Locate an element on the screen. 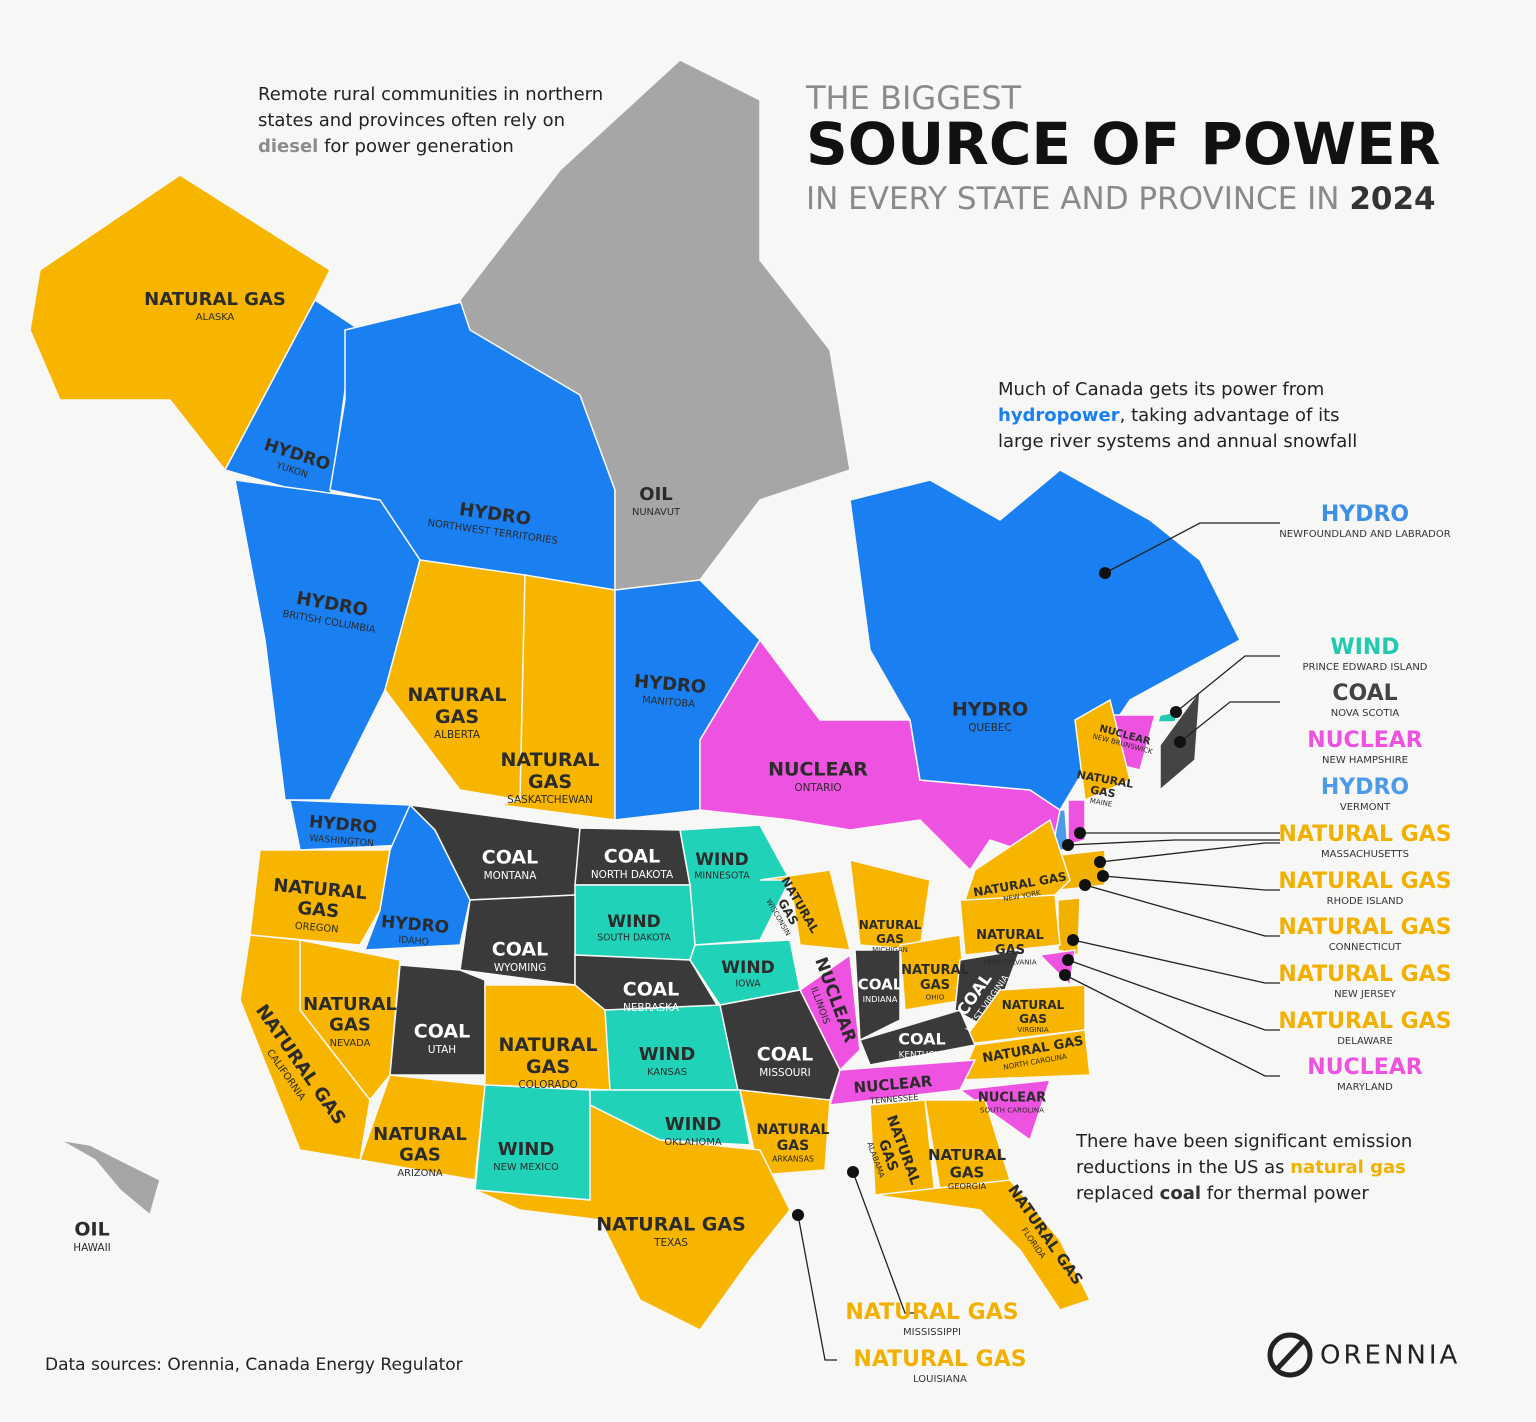 The height and width of the screenshot is (1422, 1536). annotation-text: reductions in the US as is located at coordinates (1183, 1167).